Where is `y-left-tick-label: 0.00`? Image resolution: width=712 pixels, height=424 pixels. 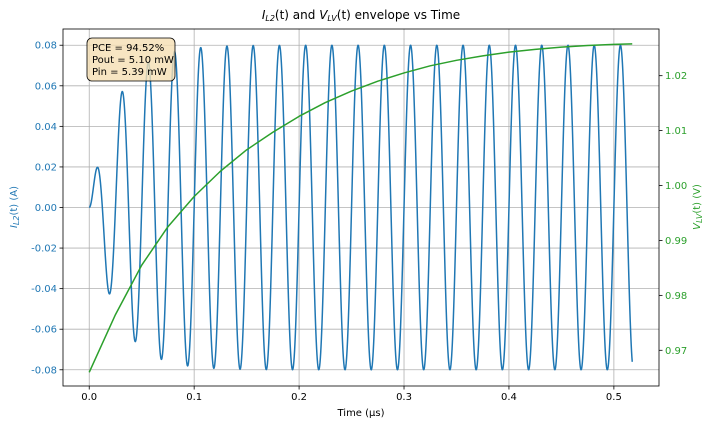 y-left-tick-label: 0.00 is located at coordinates (46, 208).